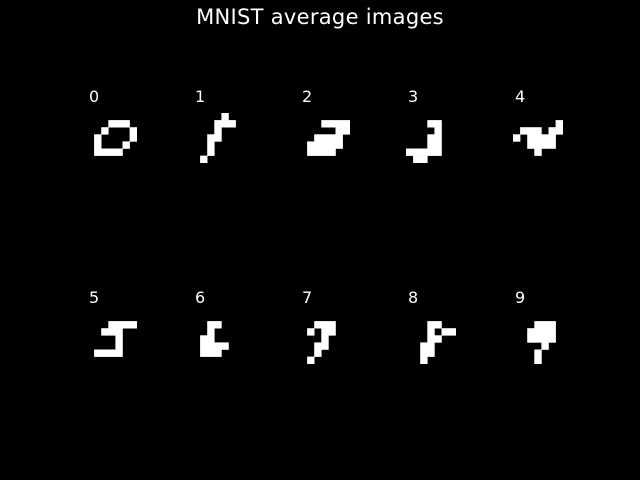 This screenshot has height=480, width=640. Describe the element at coordinates (252, 162) in the screenshot. I see `digit-panel-1: 1` at that location.